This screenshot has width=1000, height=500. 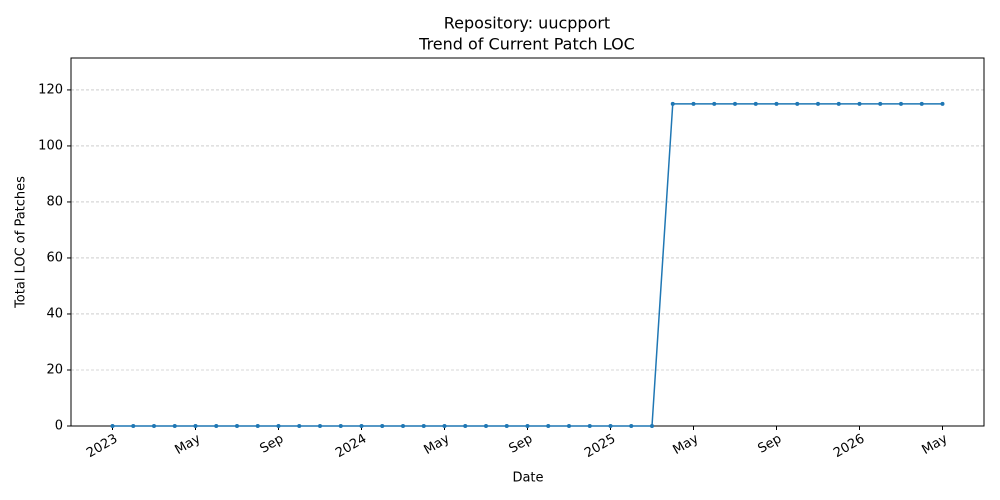 What do you see at coordinates (54, 369) in the screenshot?
I see `y-tick-label: 20` at bounding box center [54, 369].